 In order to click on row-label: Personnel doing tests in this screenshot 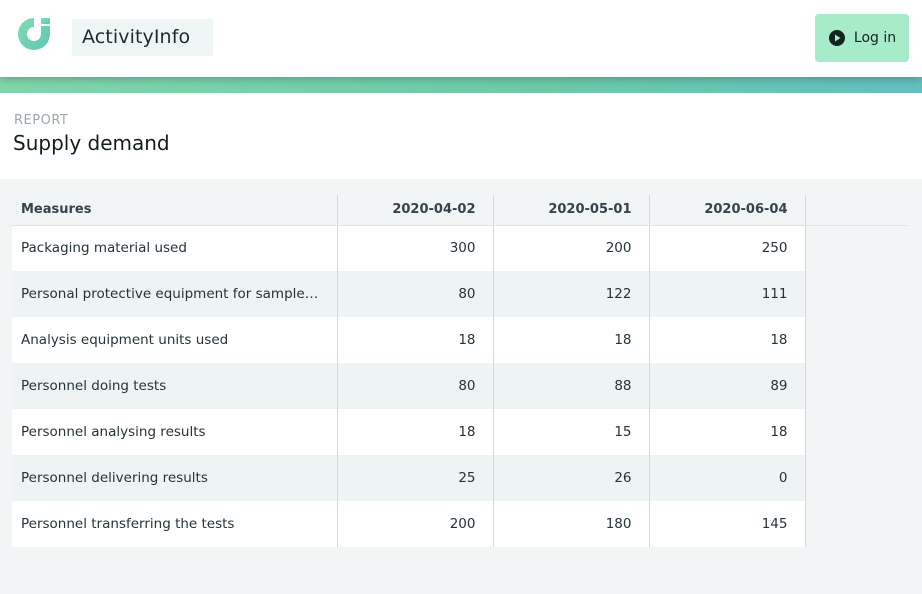, I will do `click(174, 386)`.